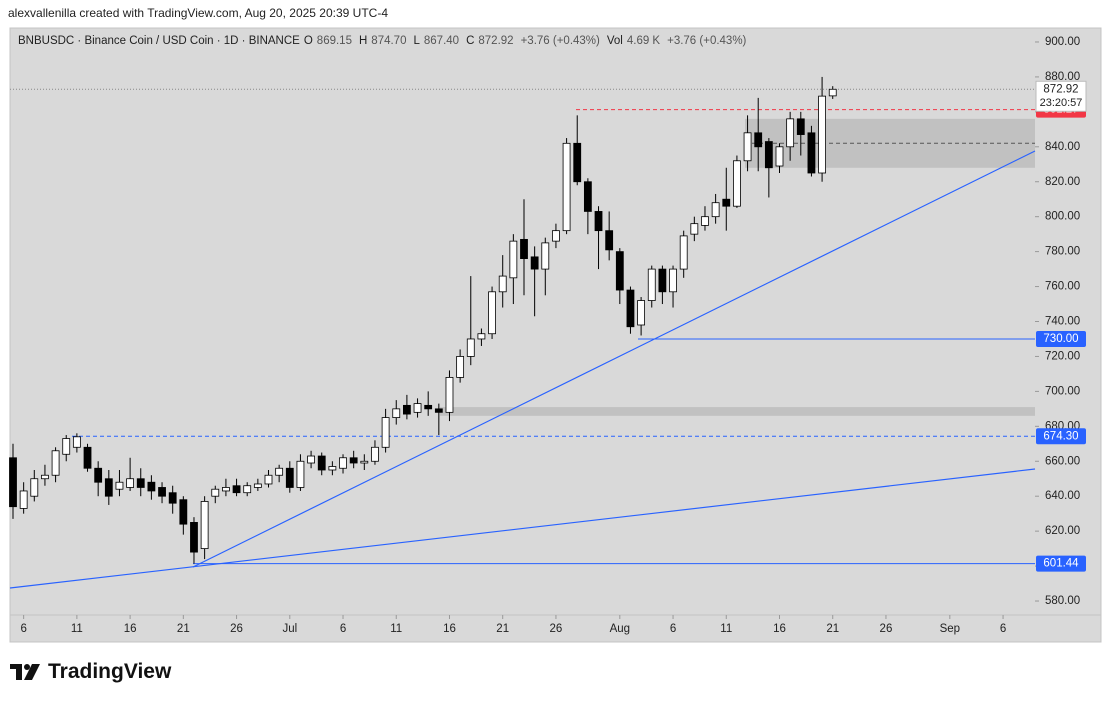  I want to click on y-tick-label: 640.00, so click(1062, 496).